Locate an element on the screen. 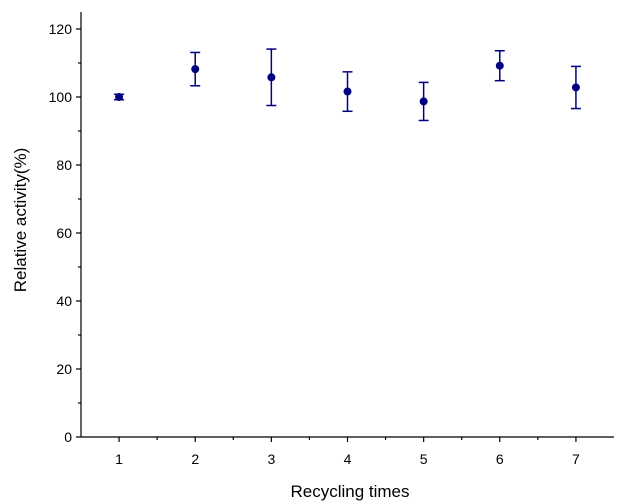  y-ticks: 0 20 40 60 80 100 120 is located at coordinates (65, 233).